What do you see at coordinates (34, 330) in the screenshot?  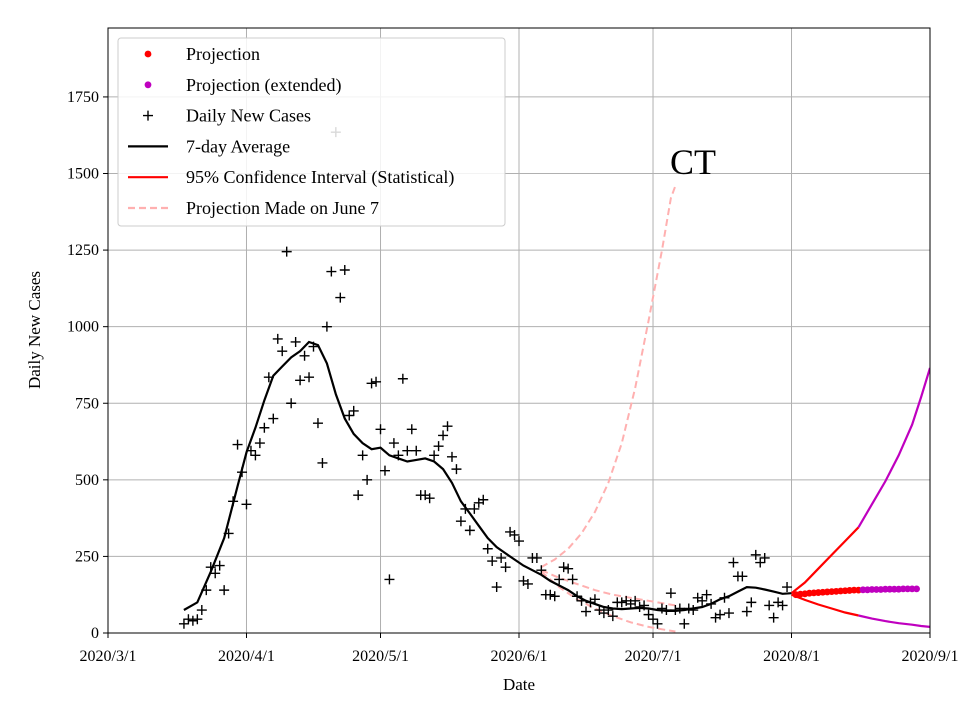 I see `y-axis-label: Daily New Cases` at bounding box center [34, 330].